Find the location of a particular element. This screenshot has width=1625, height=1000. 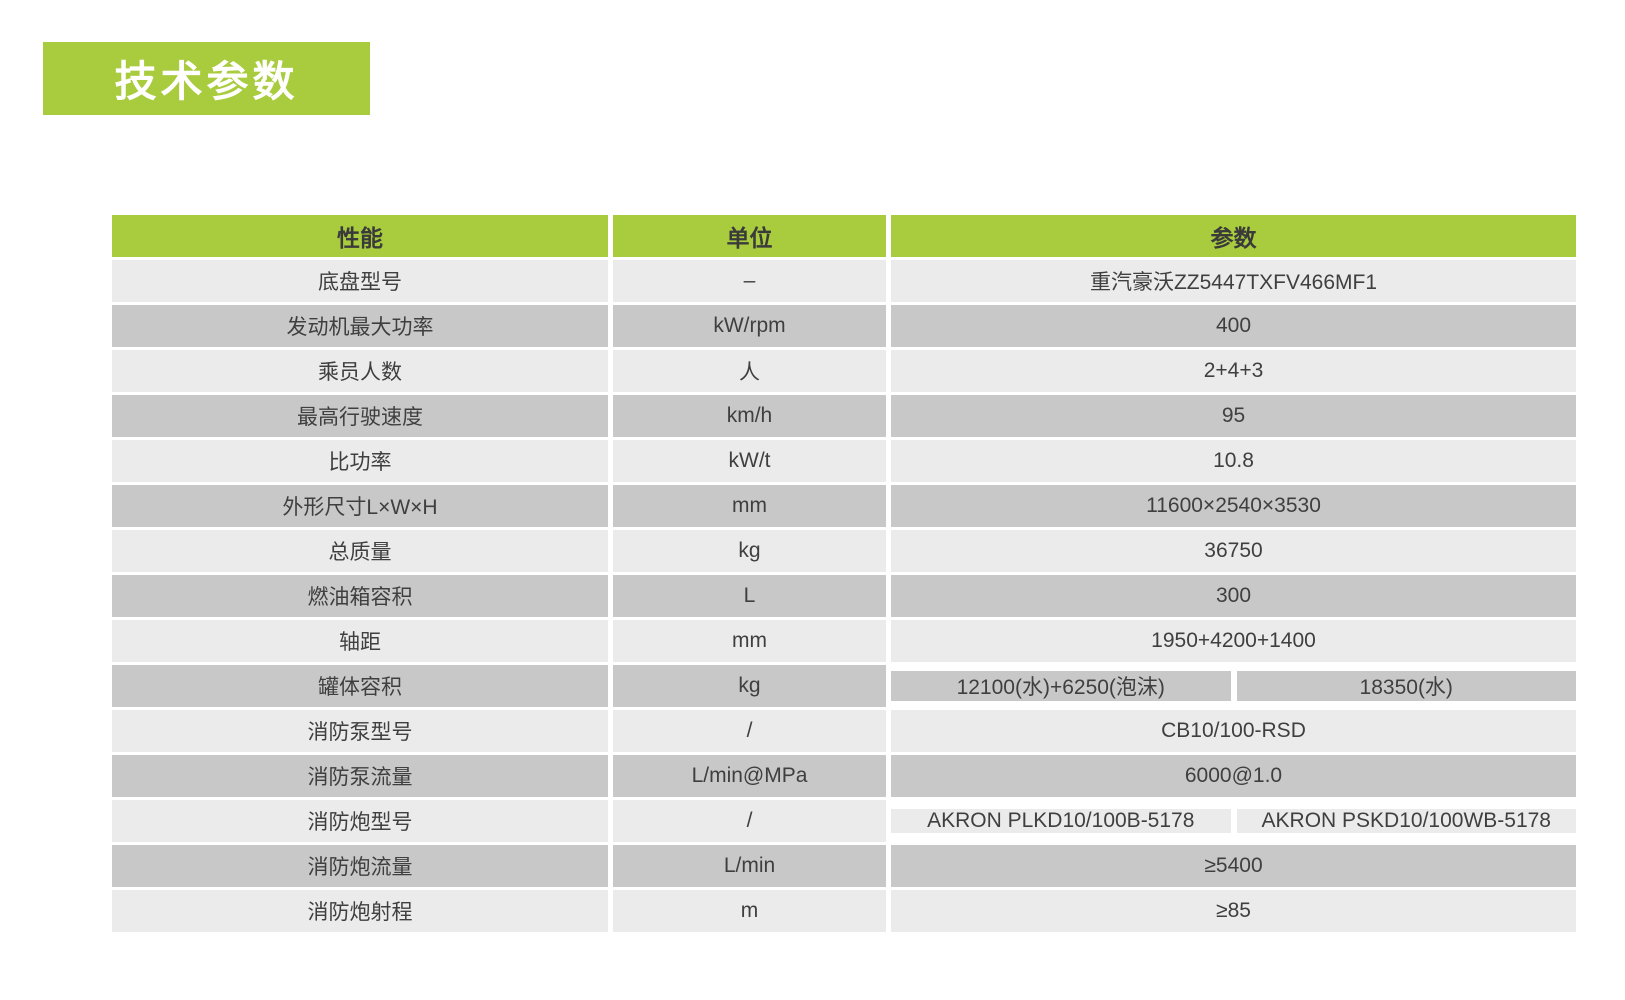

table-row: 轴距 mm 1950+4200+1400 is located at coordinates (844, 641).